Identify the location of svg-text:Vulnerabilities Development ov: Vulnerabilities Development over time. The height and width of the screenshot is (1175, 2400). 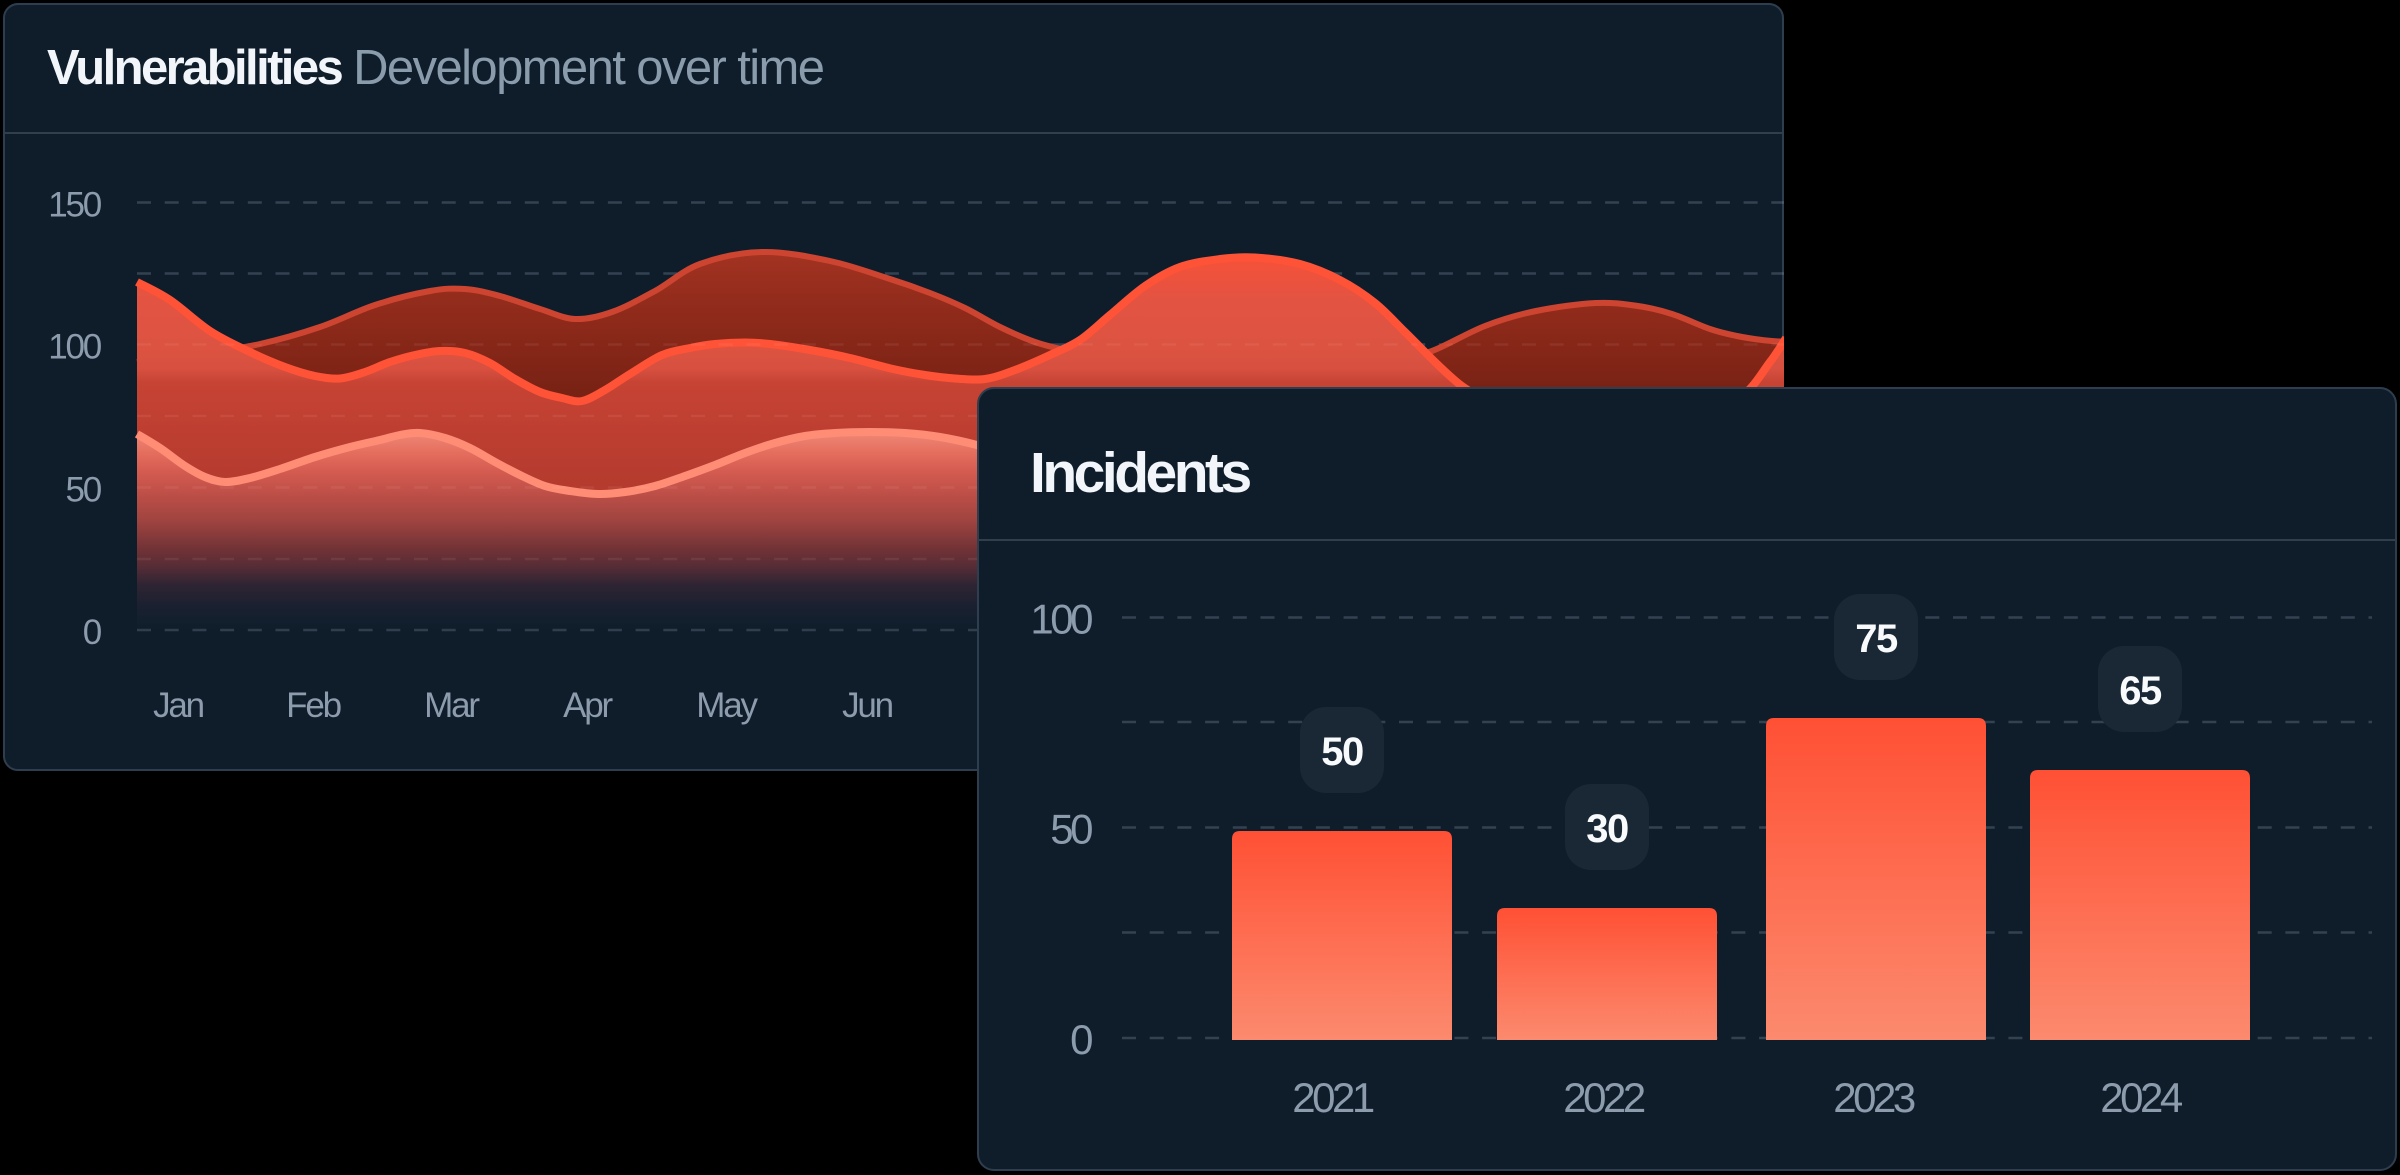
(435, 68).